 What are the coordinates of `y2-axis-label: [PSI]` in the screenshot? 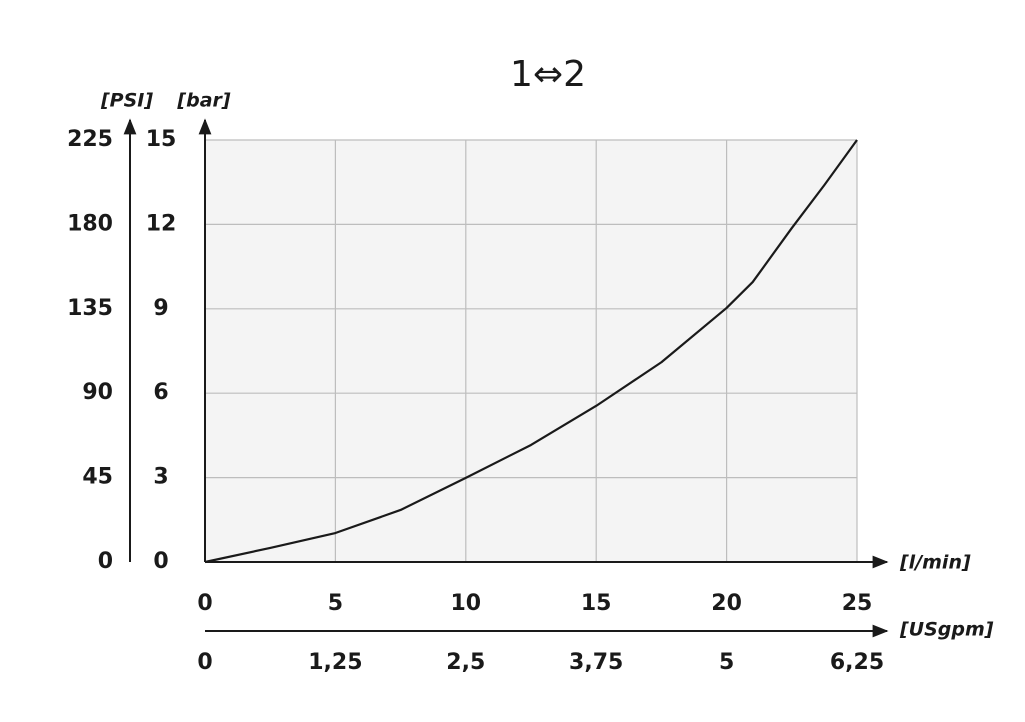 It's located at (126, 101).